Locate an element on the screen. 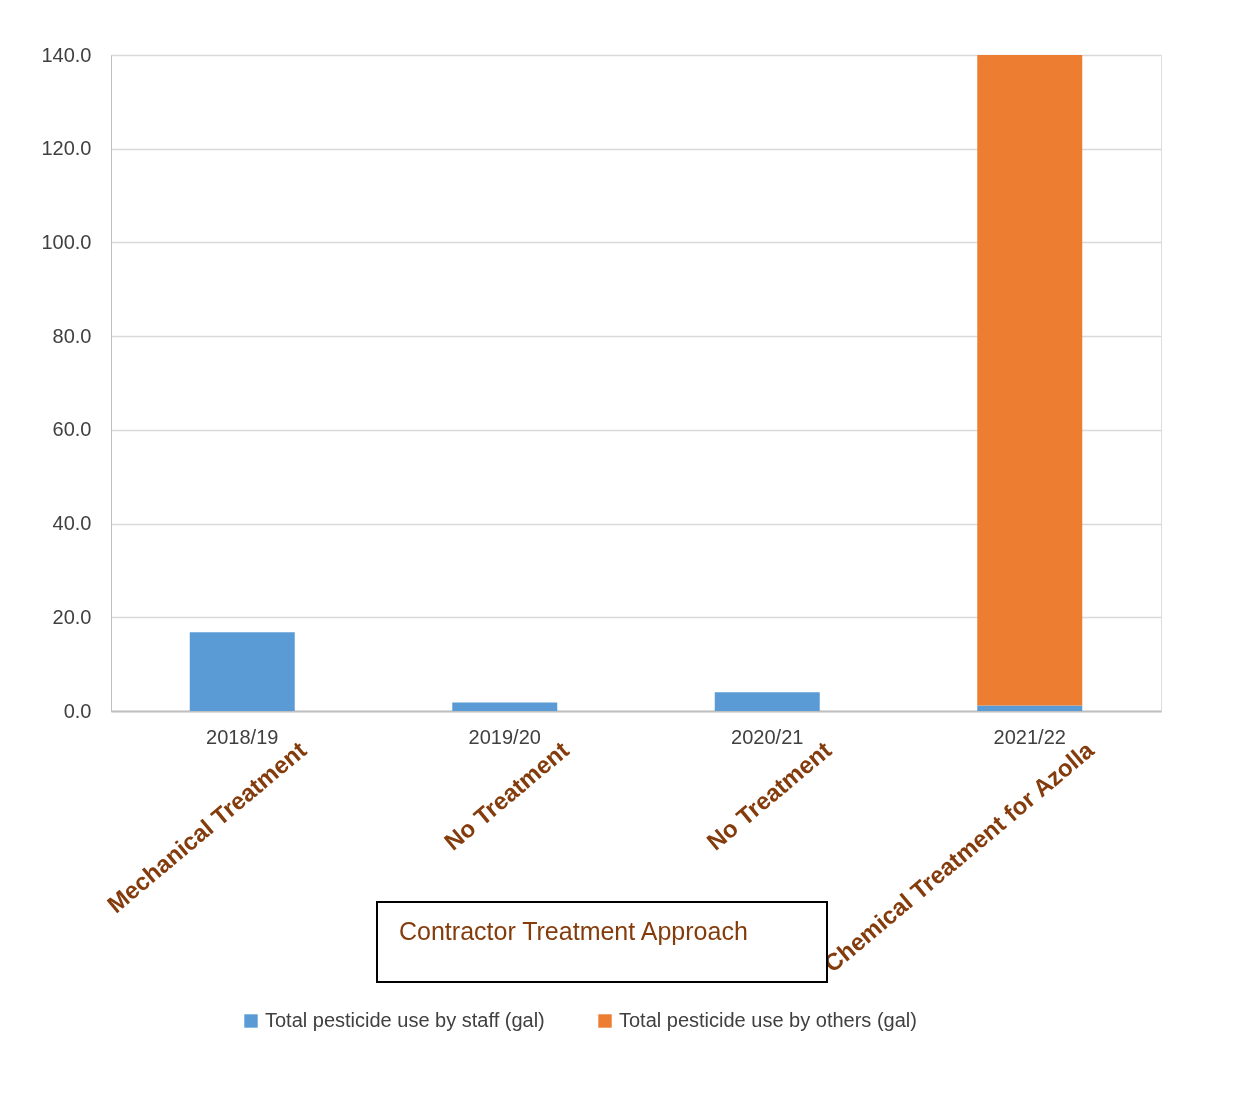 Image resolution: width=1250 pixels, height=1101 pixels. y-tick-label: 120.0 is located at coordinates (66, 148).